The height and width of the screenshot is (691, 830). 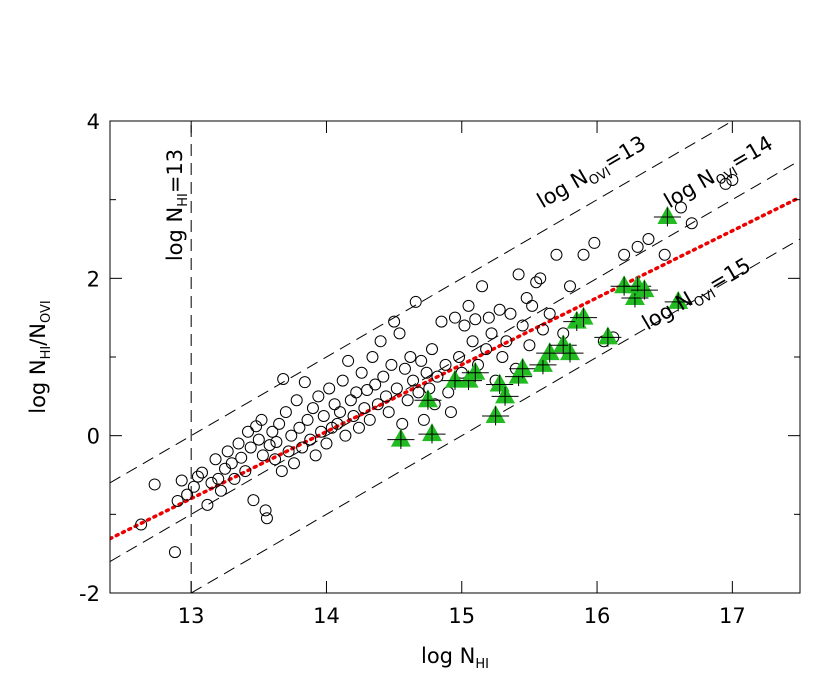 What do you see at coordinates (730, 274) in the screenshot?
I see `label-part: =15` at bounding box center [730, 274].